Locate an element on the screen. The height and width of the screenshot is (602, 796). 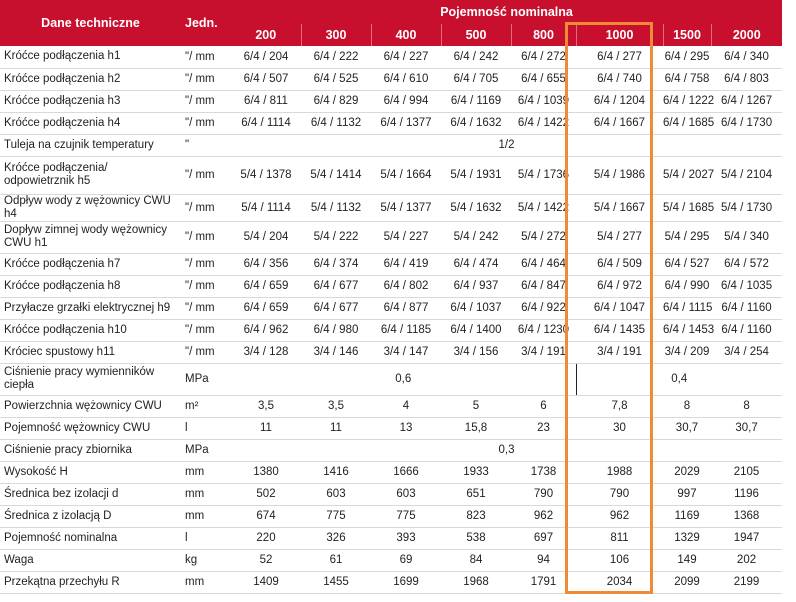
cell-800: 6/4 / 922 is located at coordinates (543, 308).